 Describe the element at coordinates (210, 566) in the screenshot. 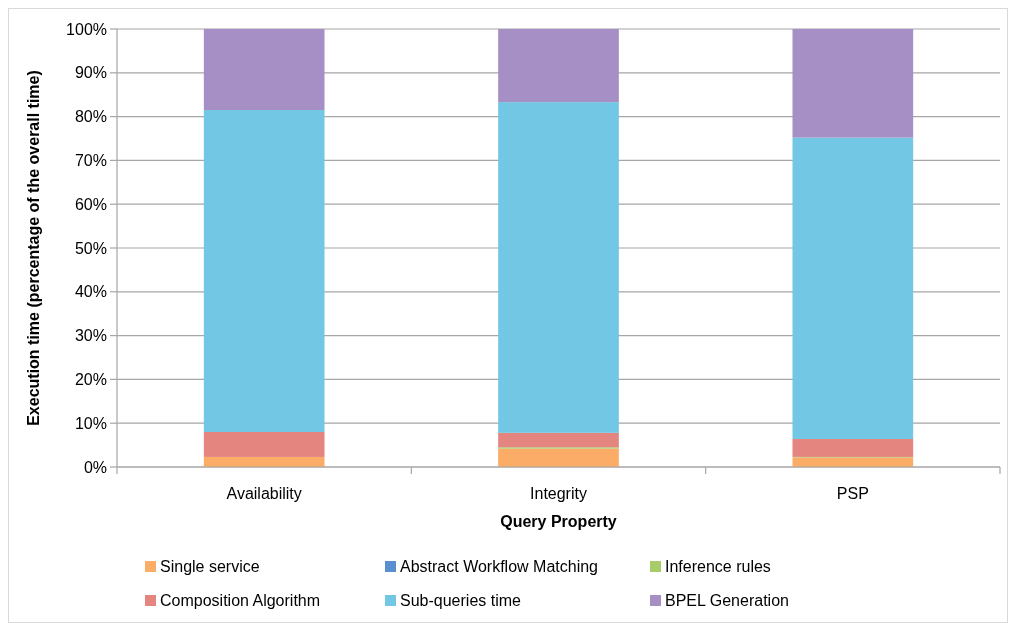

I see `legend-label: Single service` at that location.